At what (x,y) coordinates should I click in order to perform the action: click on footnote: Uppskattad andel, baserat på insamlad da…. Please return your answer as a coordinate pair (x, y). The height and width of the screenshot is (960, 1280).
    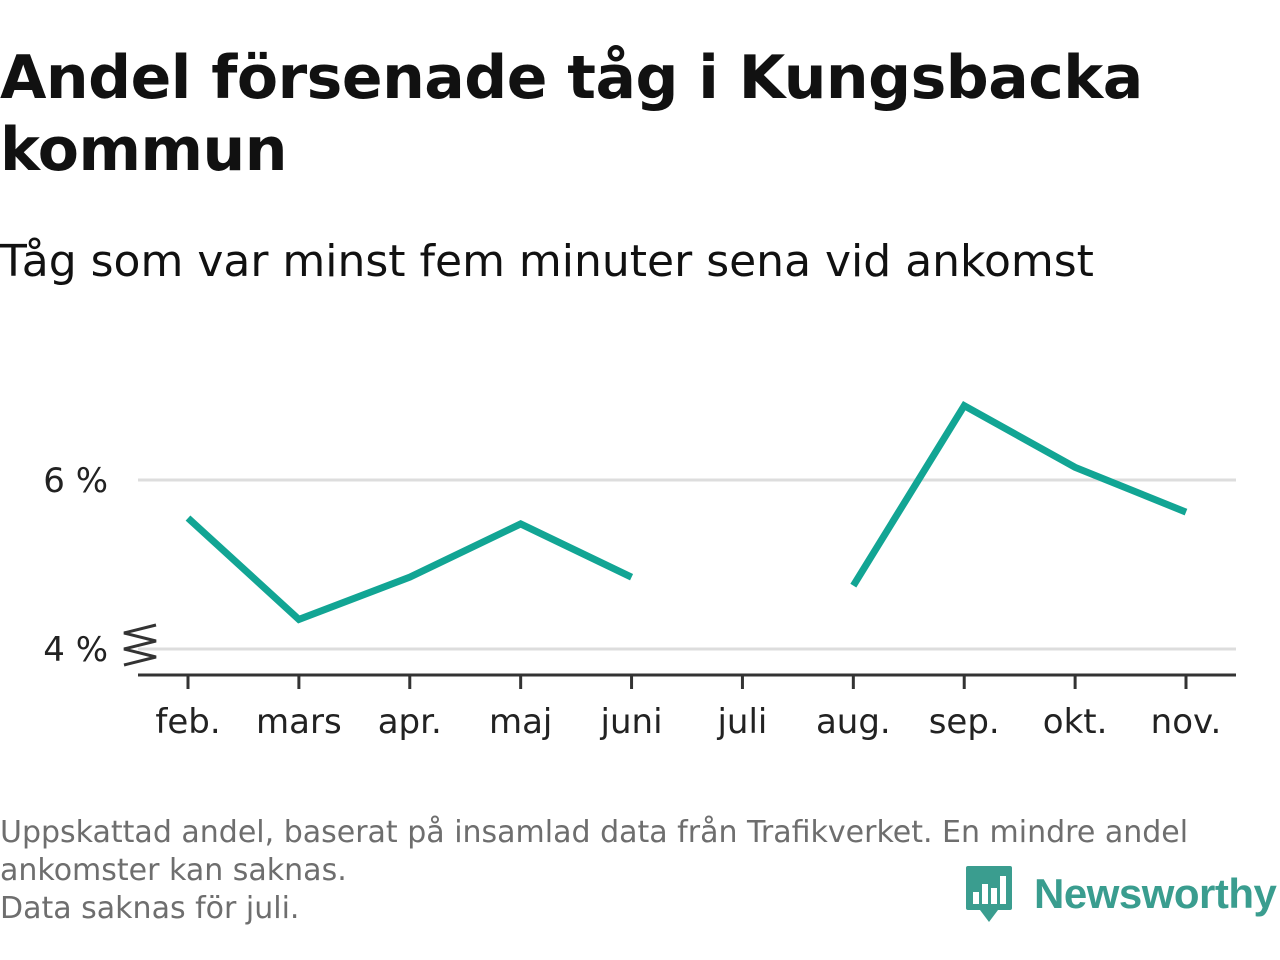
    Looking at the image, I should click on (635, 871).